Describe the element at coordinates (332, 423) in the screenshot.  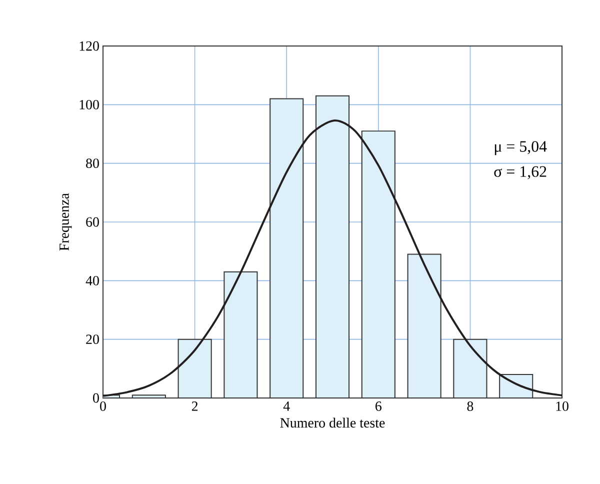
I see `x-axis-title: Numero delle teste` at that location.